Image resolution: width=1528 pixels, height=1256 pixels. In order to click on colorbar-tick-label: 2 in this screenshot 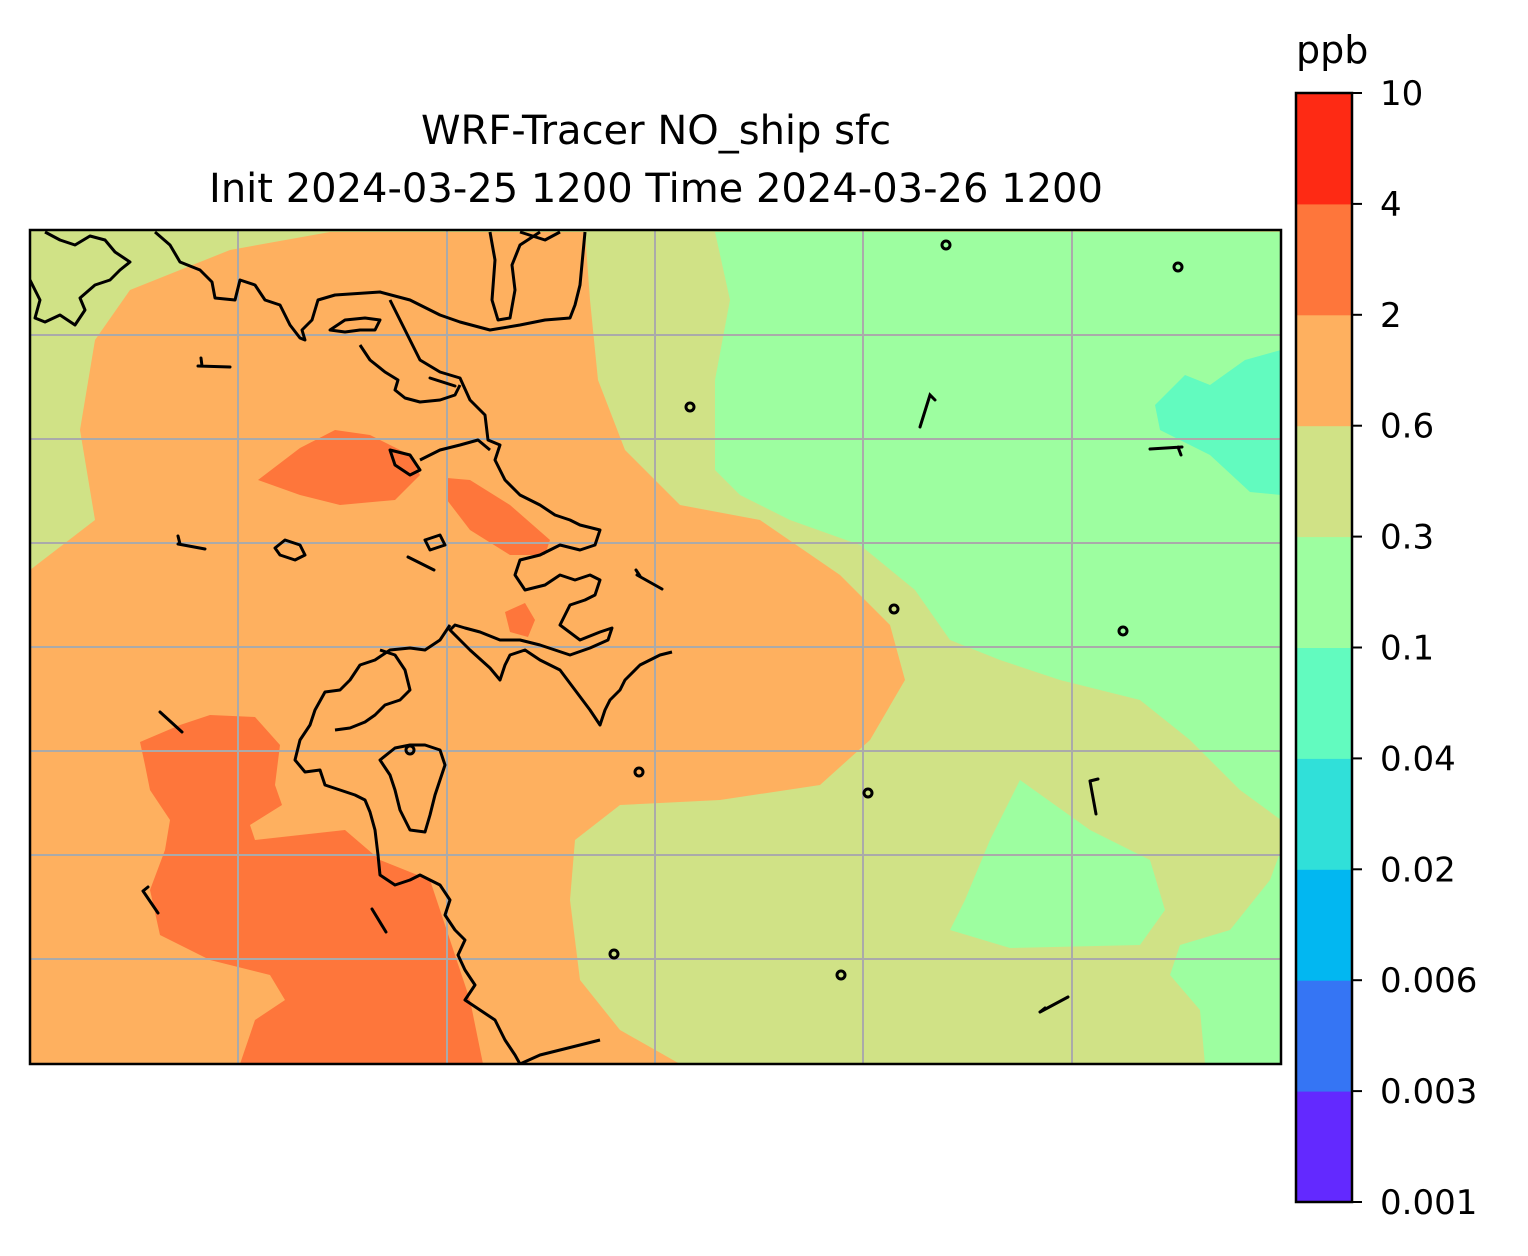, I will do `click(1391, 316)`.